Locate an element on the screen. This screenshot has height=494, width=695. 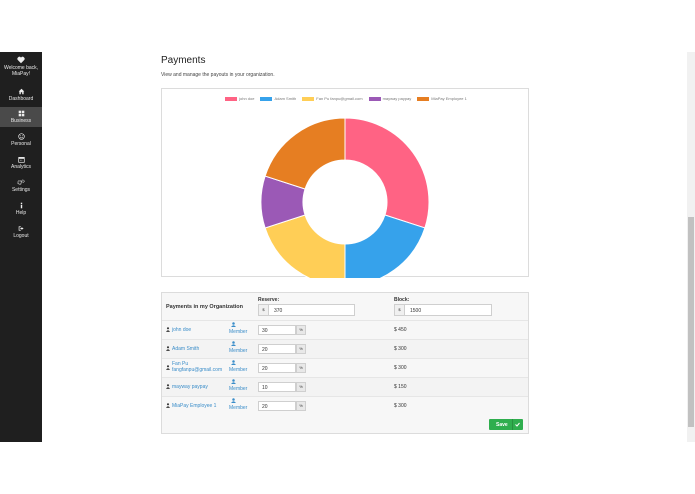
sidebar-item-label: Settings is located at coordinates (21, 190).